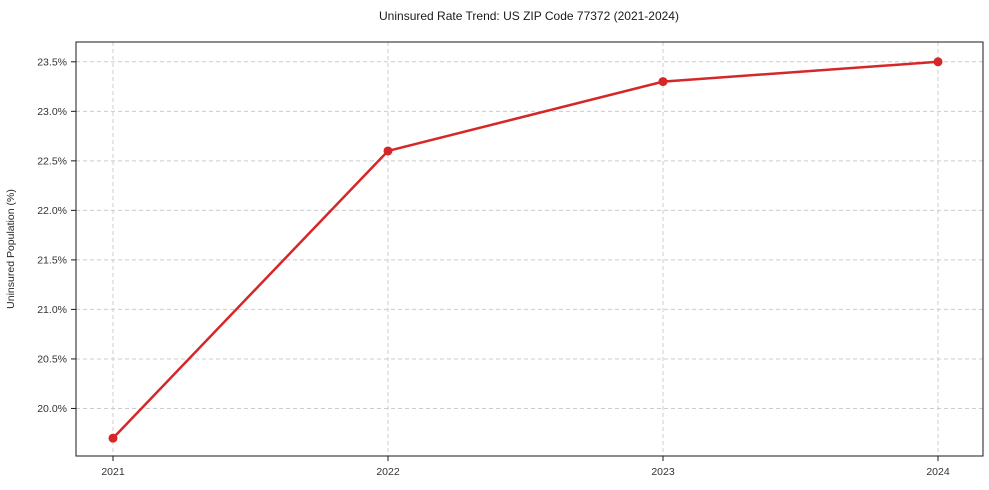  Describe the element at coordinates (113, 472) in the screenshot. I see `x-tick-label: 2021` at that location.